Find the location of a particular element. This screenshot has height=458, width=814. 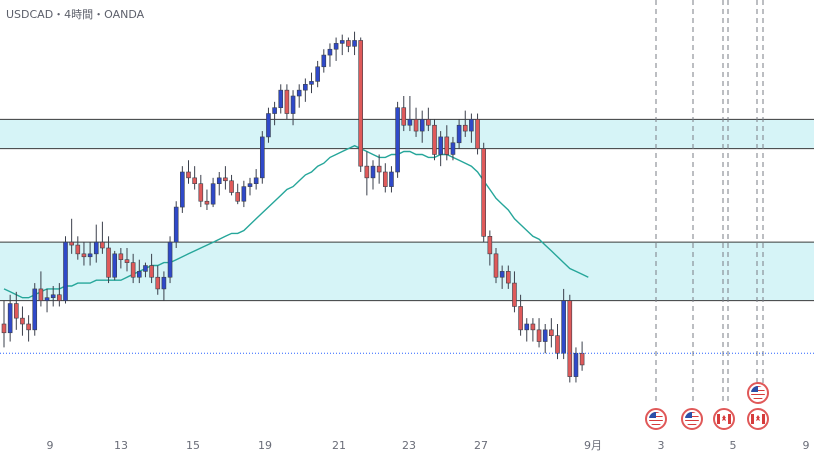

symbol-label: USDCAD・4時間・OANDA is located at coordinates (75, 14).